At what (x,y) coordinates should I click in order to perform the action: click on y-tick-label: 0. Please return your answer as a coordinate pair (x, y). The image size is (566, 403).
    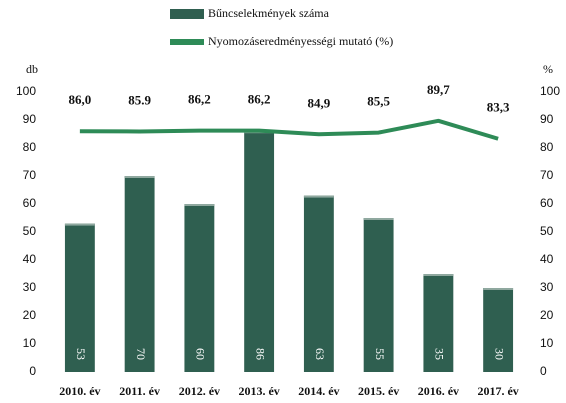
    Looking at the image, I should click on (32, 371).